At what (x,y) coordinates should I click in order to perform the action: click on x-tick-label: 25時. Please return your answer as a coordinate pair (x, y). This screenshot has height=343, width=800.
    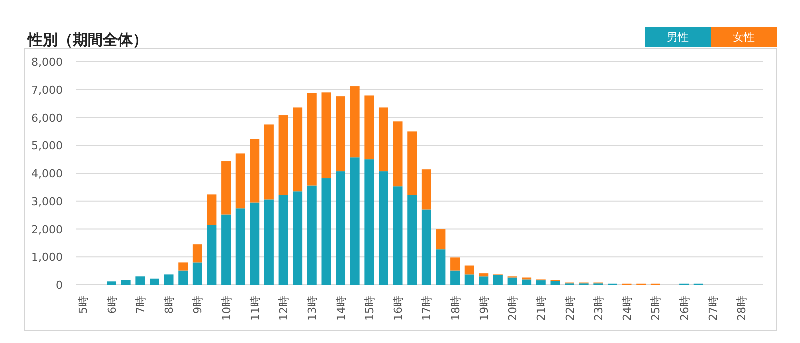
    Looking at the image, I should click on (656, 308).